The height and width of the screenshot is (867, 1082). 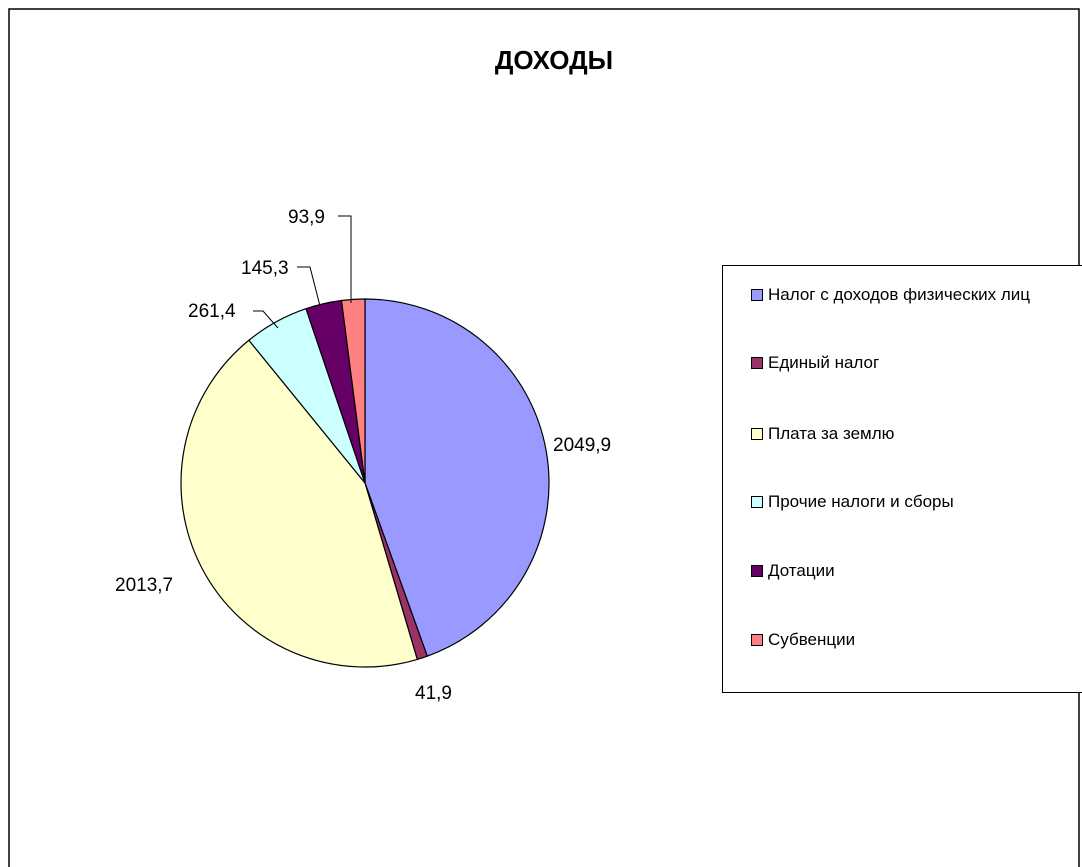 I want to click on legend-item-grants: Дотации, so click(x=911, y=571).